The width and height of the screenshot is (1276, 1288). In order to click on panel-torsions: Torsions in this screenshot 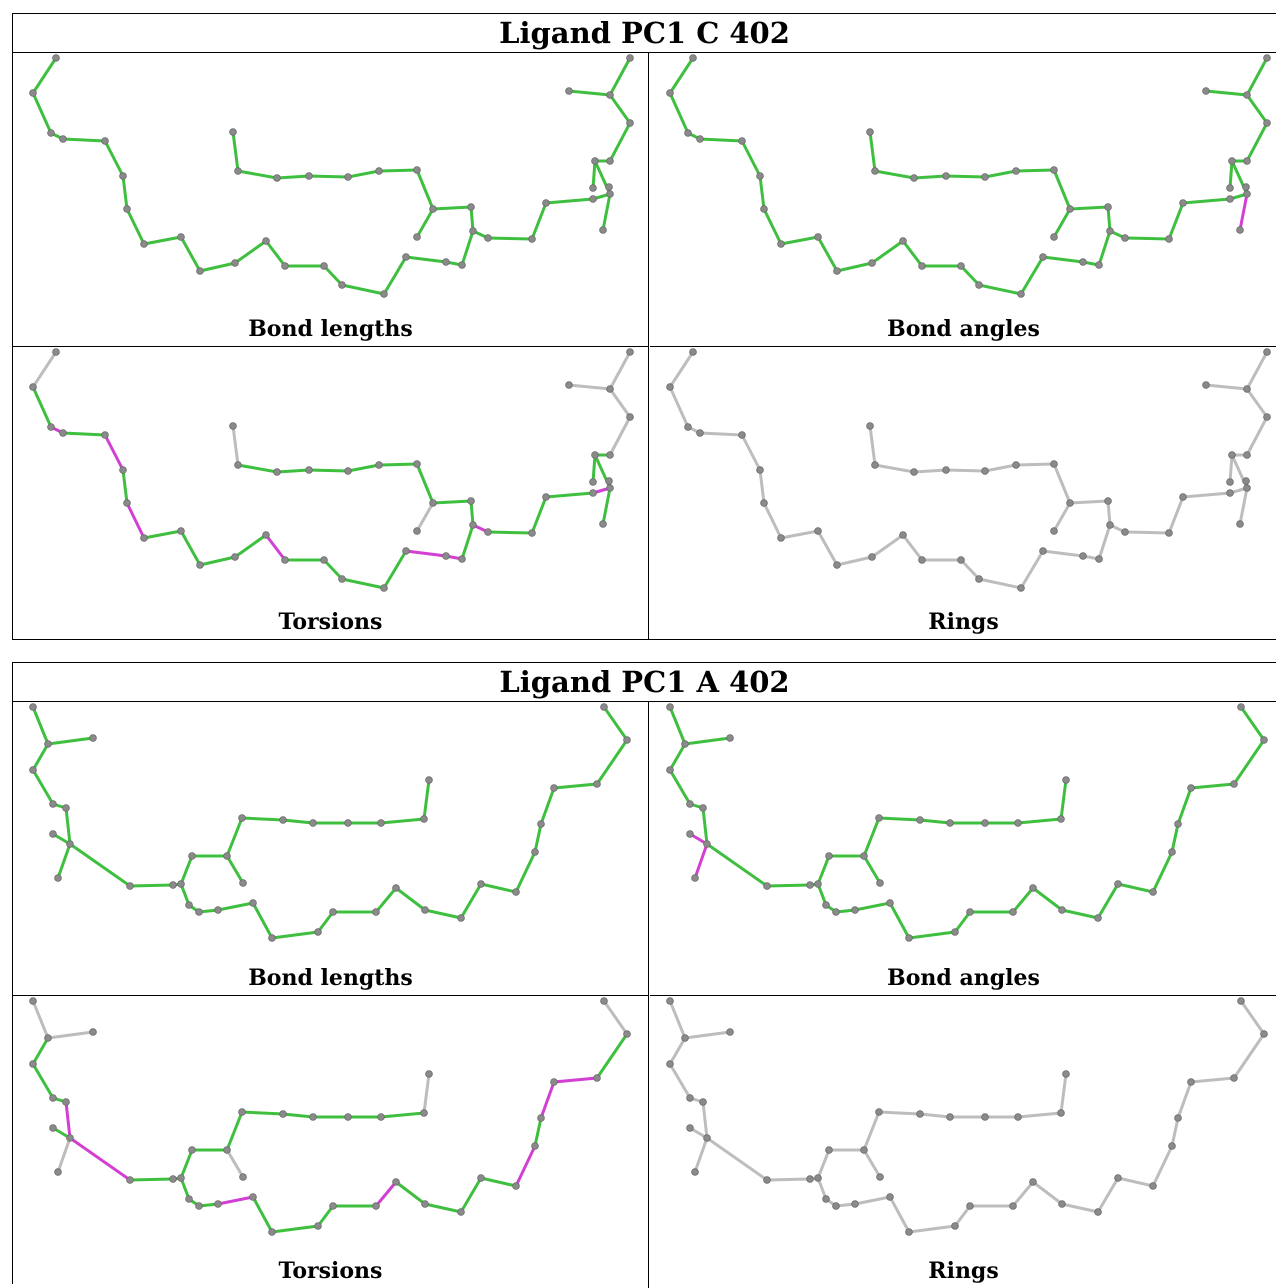, I will do `click(331, 492)`.